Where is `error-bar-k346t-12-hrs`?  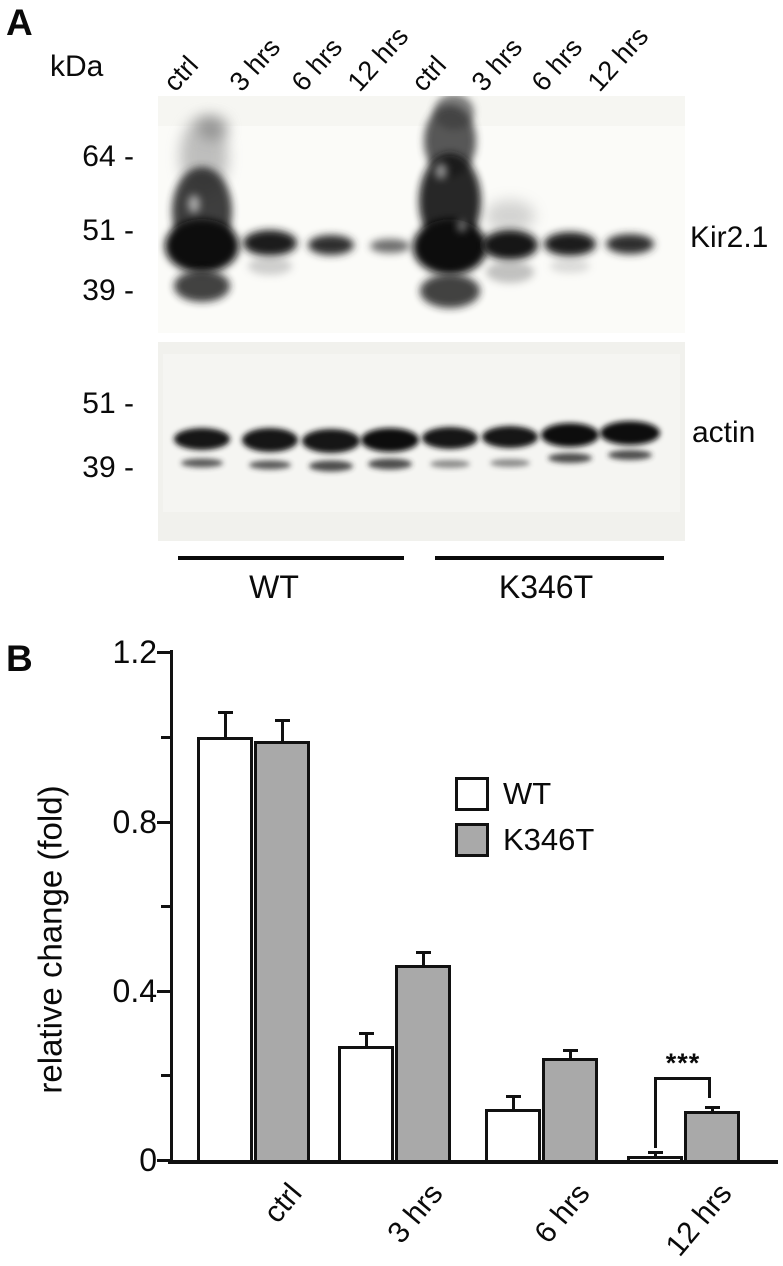
error-bar-k346t-12-hrs is located at coordinates (712, 1109).